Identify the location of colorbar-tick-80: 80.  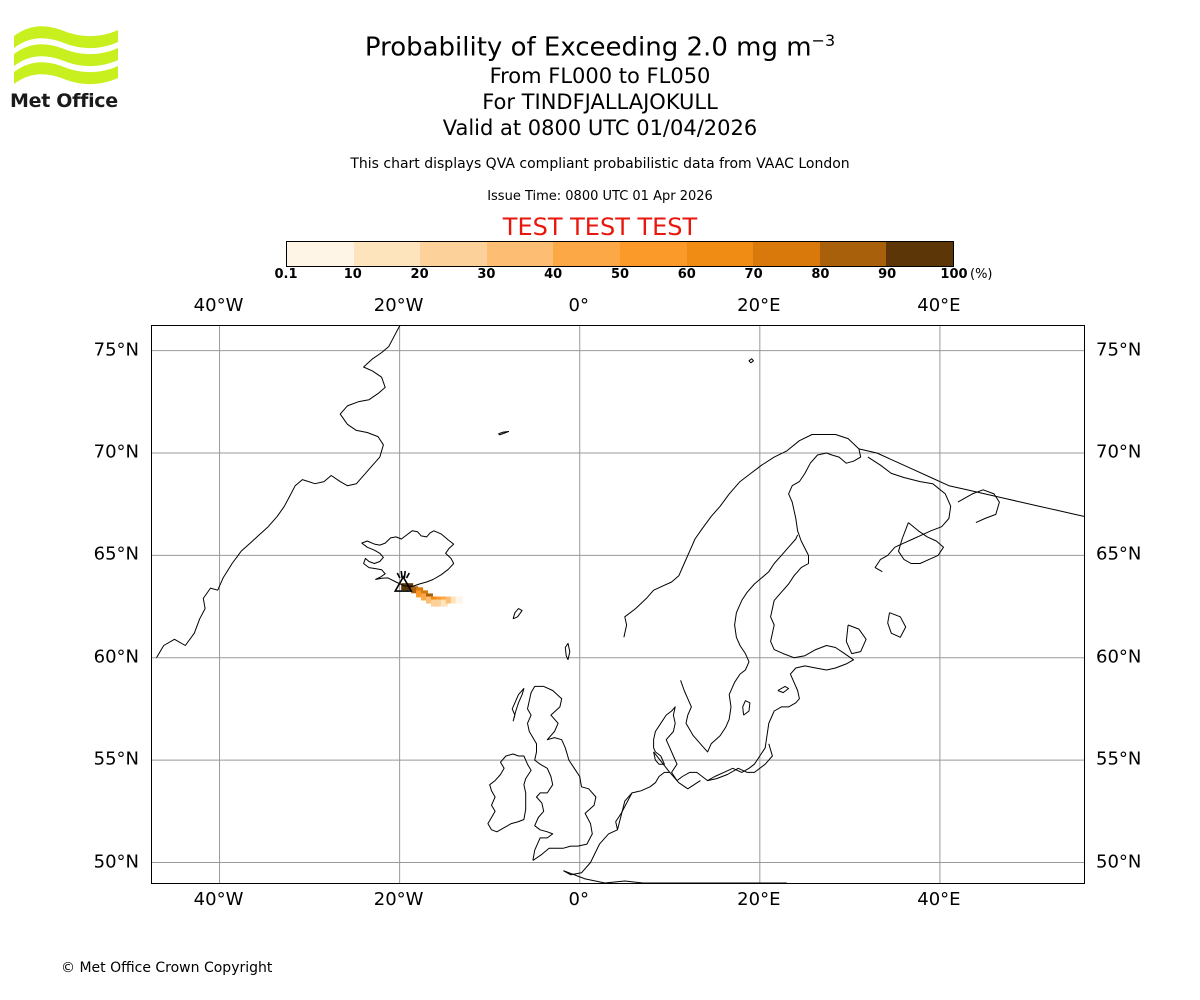
(820, 274).